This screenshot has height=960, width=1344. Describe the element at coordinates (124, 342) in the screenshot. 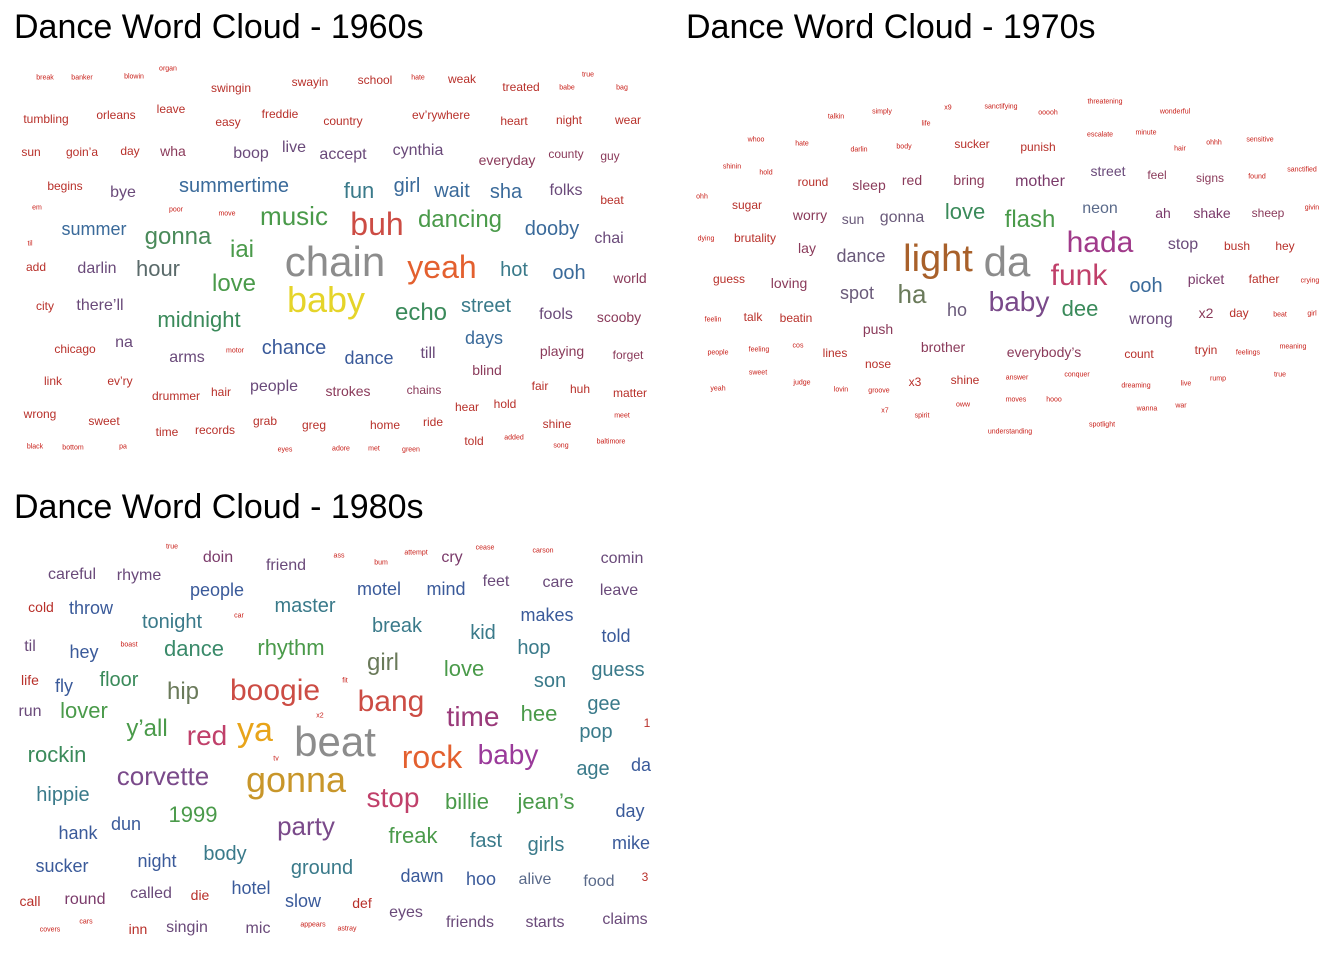

I see `word-na: na` at that location.